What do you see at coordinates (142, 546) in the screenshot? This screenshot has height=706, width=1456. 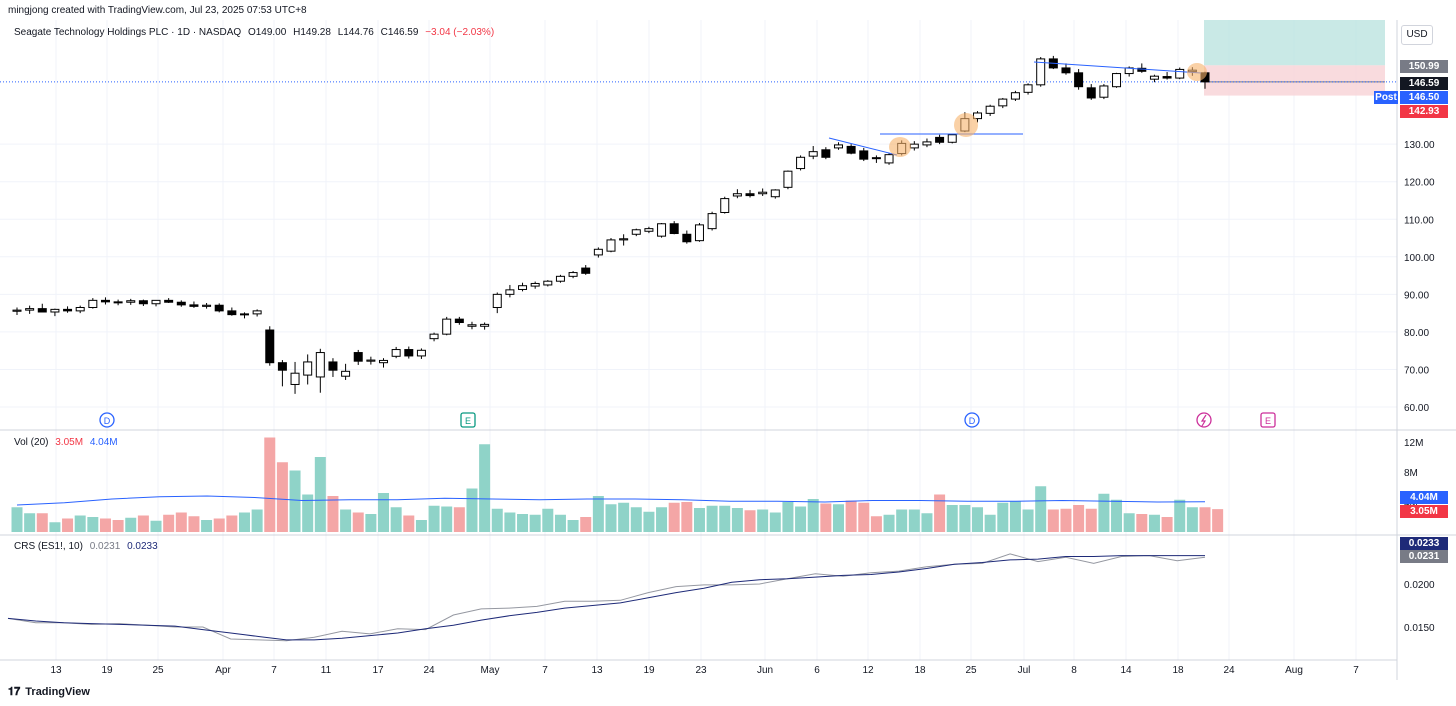 I see `crs-legend-v2: 0.0233` at bounding box center [142, 546].